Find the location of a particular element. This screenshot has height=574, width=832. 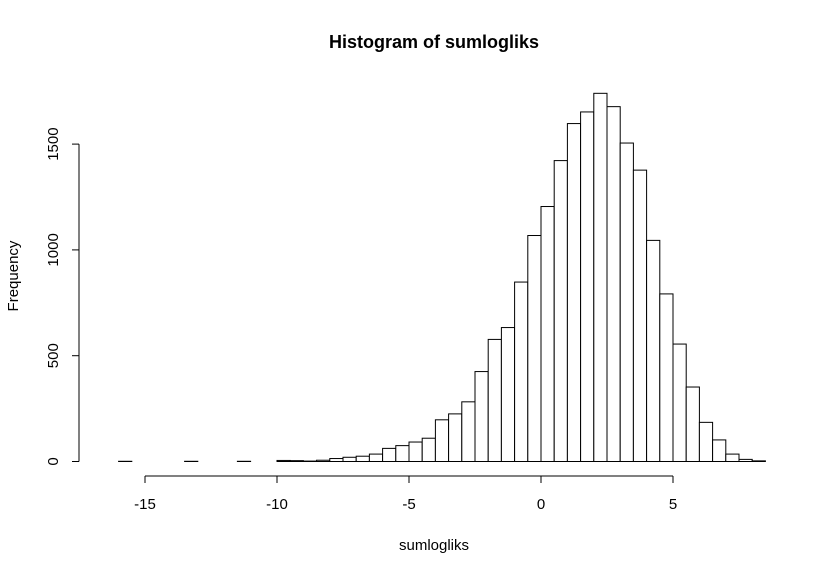

y-tick-label: 500 is located at coordinates (53, 355).